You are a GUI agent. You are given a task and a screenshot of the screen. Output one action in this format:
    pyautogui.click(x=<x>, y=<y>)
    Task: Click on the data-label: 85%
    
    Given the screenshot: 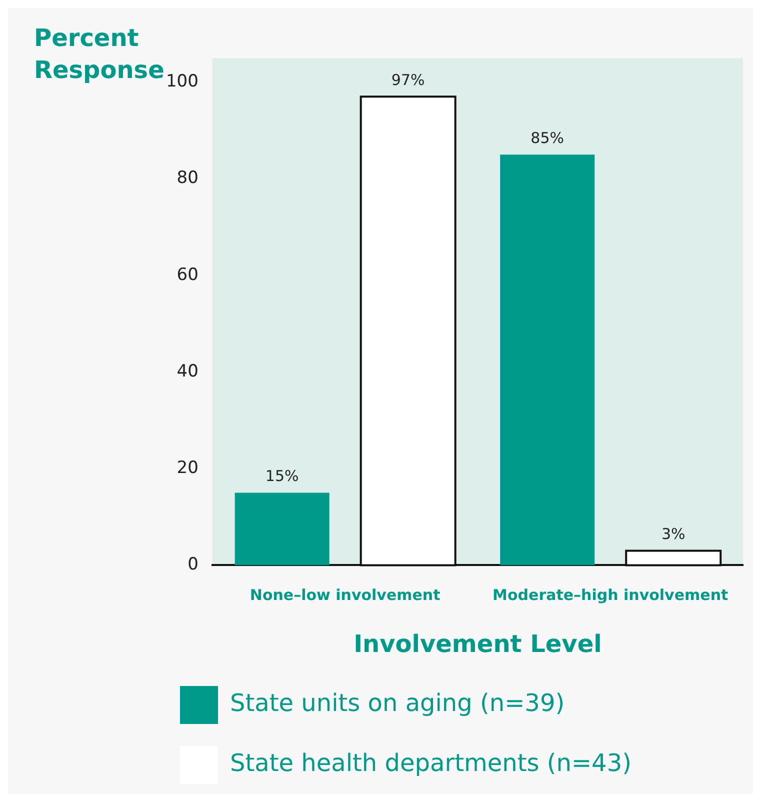 What is the action you would take?
    pyautogui.click(x=547, y=138)
    